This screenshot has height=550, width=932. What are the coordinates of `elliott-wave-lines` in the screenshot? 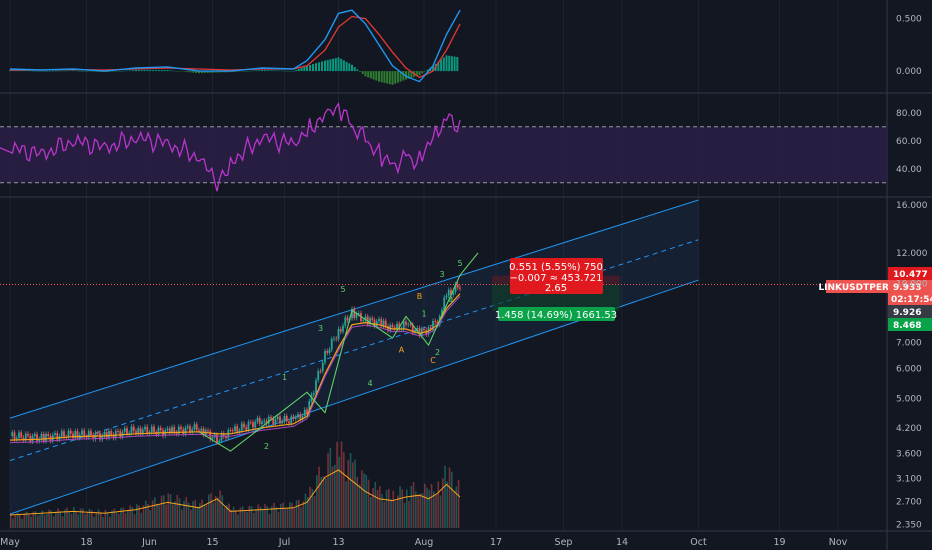 It's located at (338, 352).